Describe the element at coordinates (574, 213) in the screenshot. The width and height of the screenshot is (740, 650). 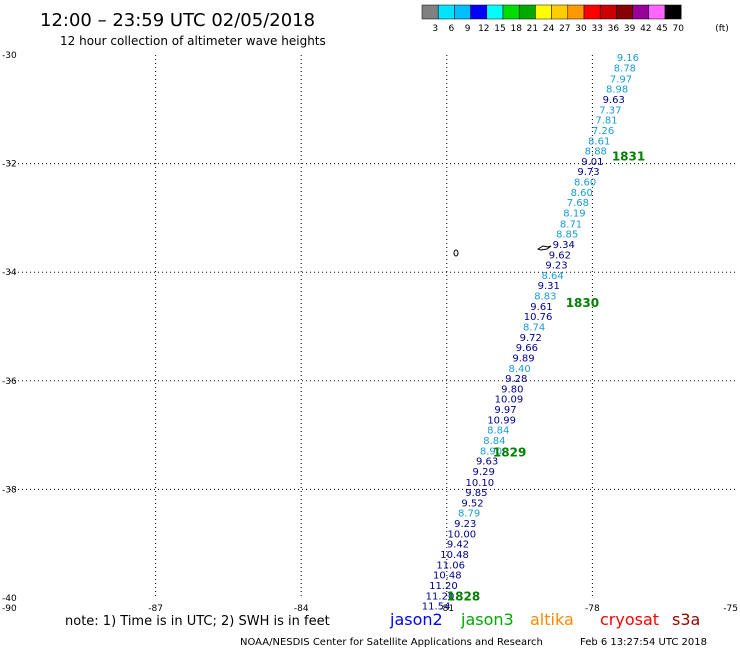
I see `wave-height-value: 8.19` at that location.